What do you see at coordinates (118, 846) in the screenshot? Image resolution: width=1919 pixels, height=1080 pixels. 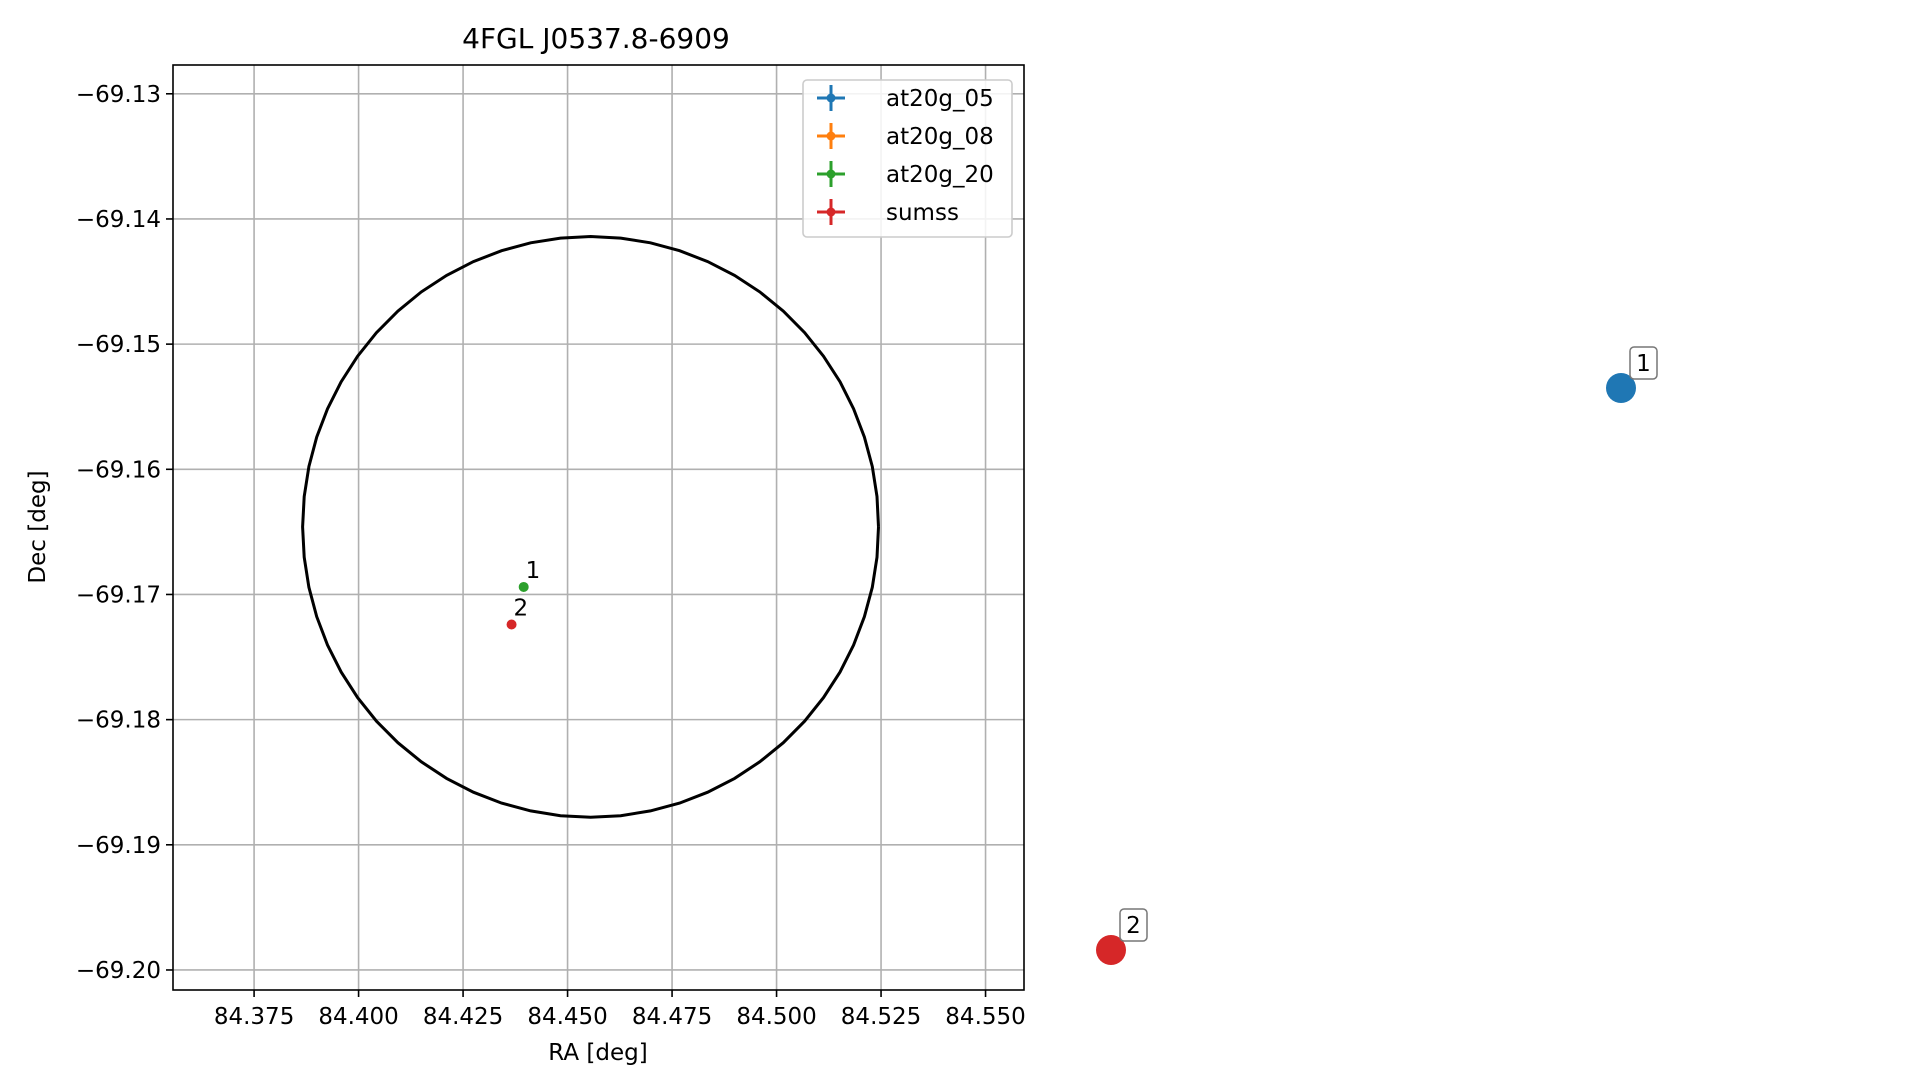 I see `y-tick-label: −69.19` at bounding box center [118, 846].